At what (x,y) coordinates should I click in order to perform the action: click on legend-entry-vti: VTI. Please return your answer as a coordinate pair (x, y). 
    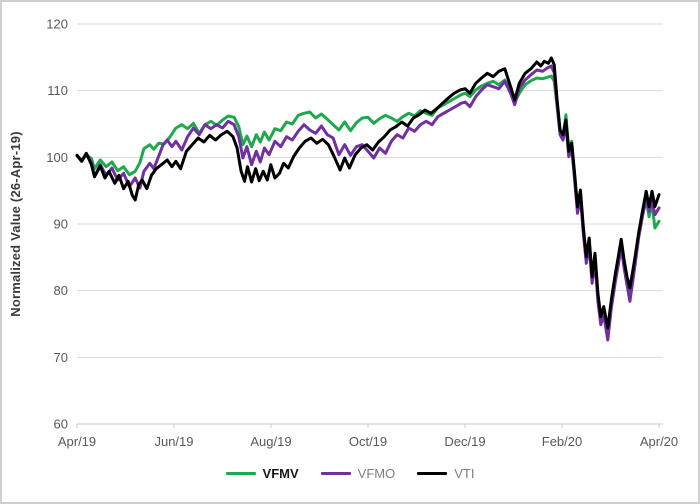
    Looking at the image, I should click on (445, 473).